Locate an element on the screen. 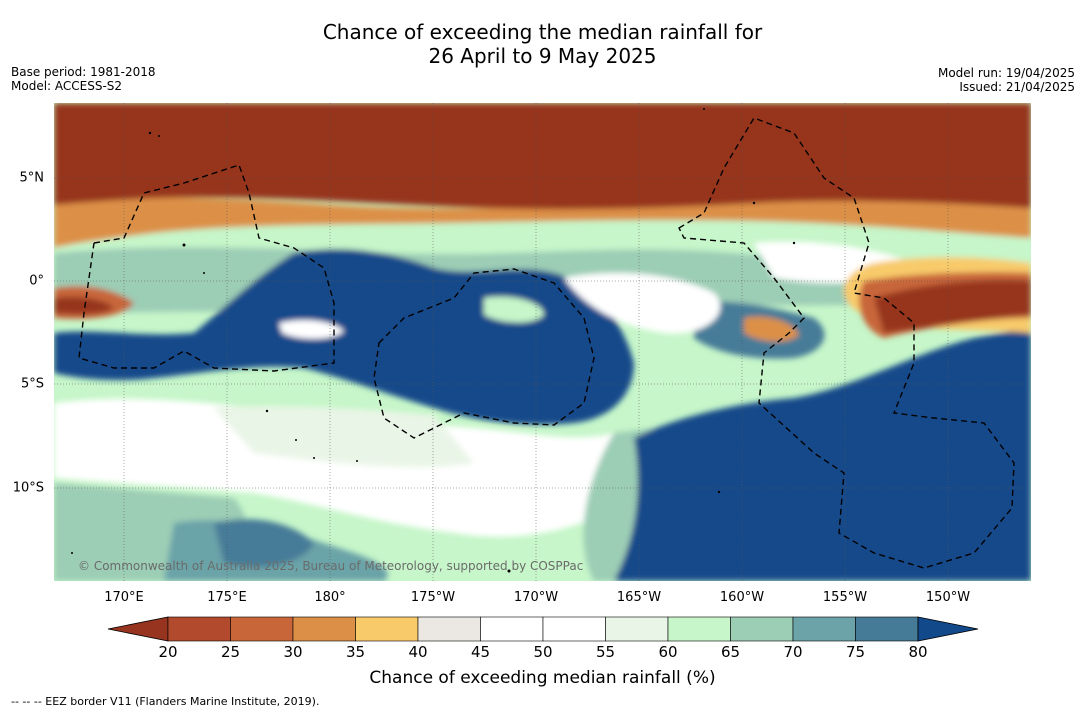 This screenshot has height=713, width=1085. colorbar-tick-label: 25 is located at coordinates (230, 652).